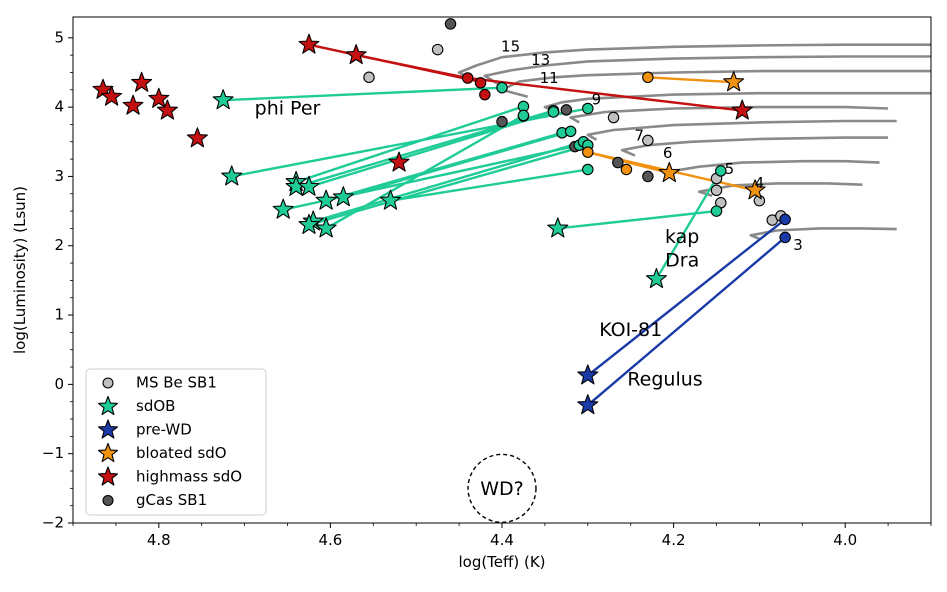 Image resolution: width=947 pixels, height=592 pixels. What do you see at coordinates (597, 100) in the screenshot?
I see `track-mass-label-9: 9` at bounding box center [597, 100].